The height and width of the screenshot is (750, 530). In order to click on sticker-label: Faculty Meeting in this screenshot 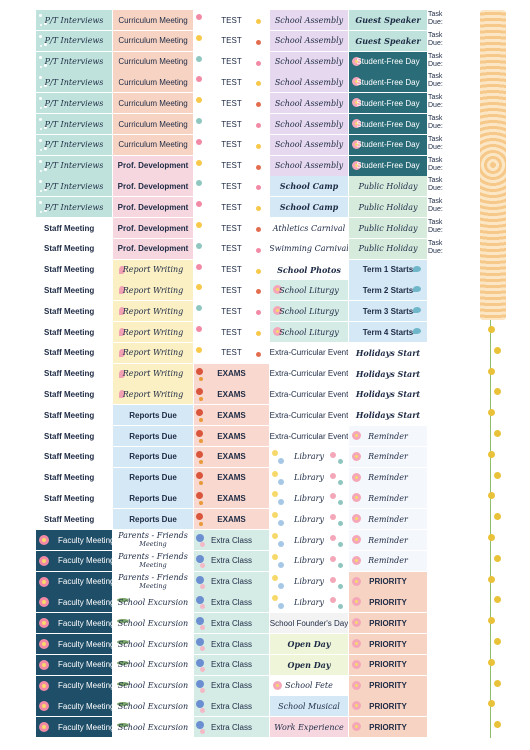, I will do `click(85, 686)`.